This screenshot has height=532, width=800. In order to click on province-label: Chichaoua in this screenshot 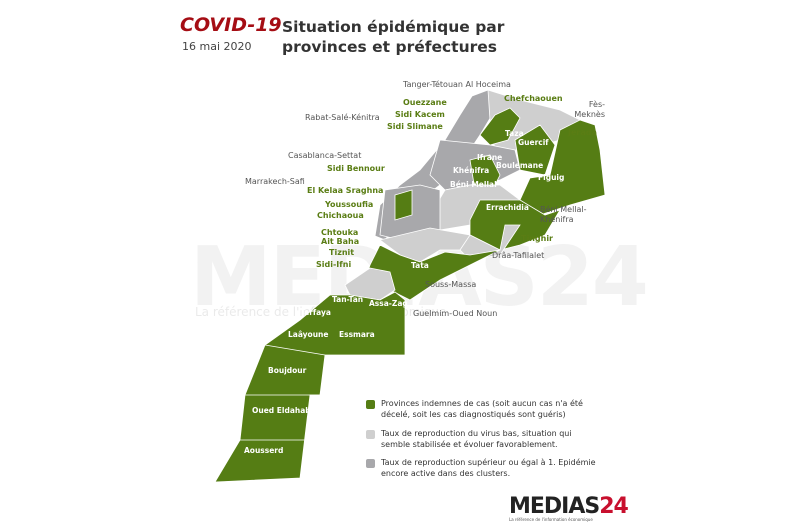, I will do `click(340, 215)`.